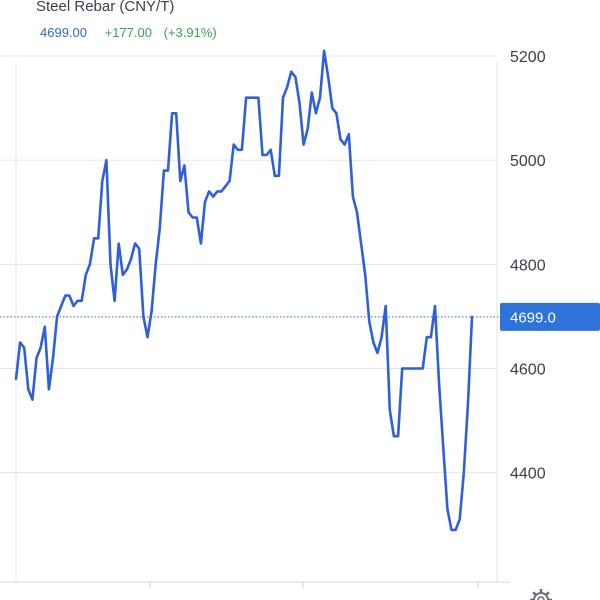 The width and height of the screenshot is (600, 600). Describe the element at coordinates (528, 57) in the screenshot. I see `y-tick-label-5200: 5200` at that location.